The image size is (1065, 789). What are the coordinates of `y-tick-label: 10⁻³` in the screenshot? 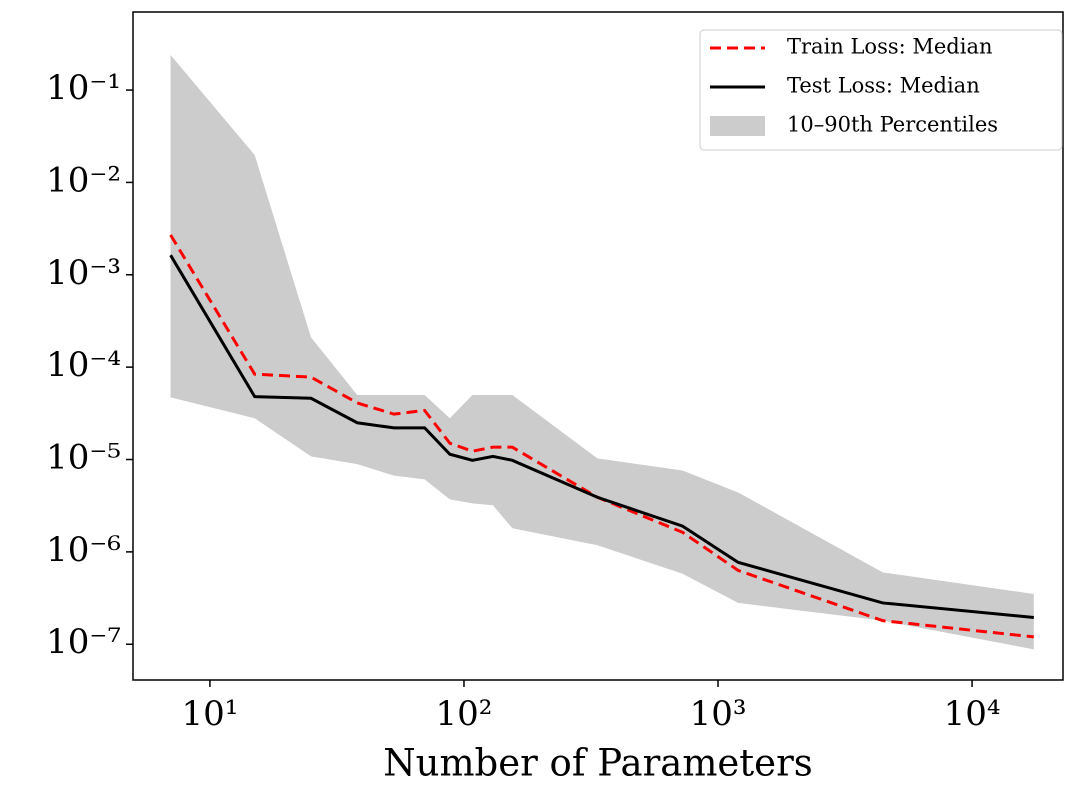 It's located at (83, 273).